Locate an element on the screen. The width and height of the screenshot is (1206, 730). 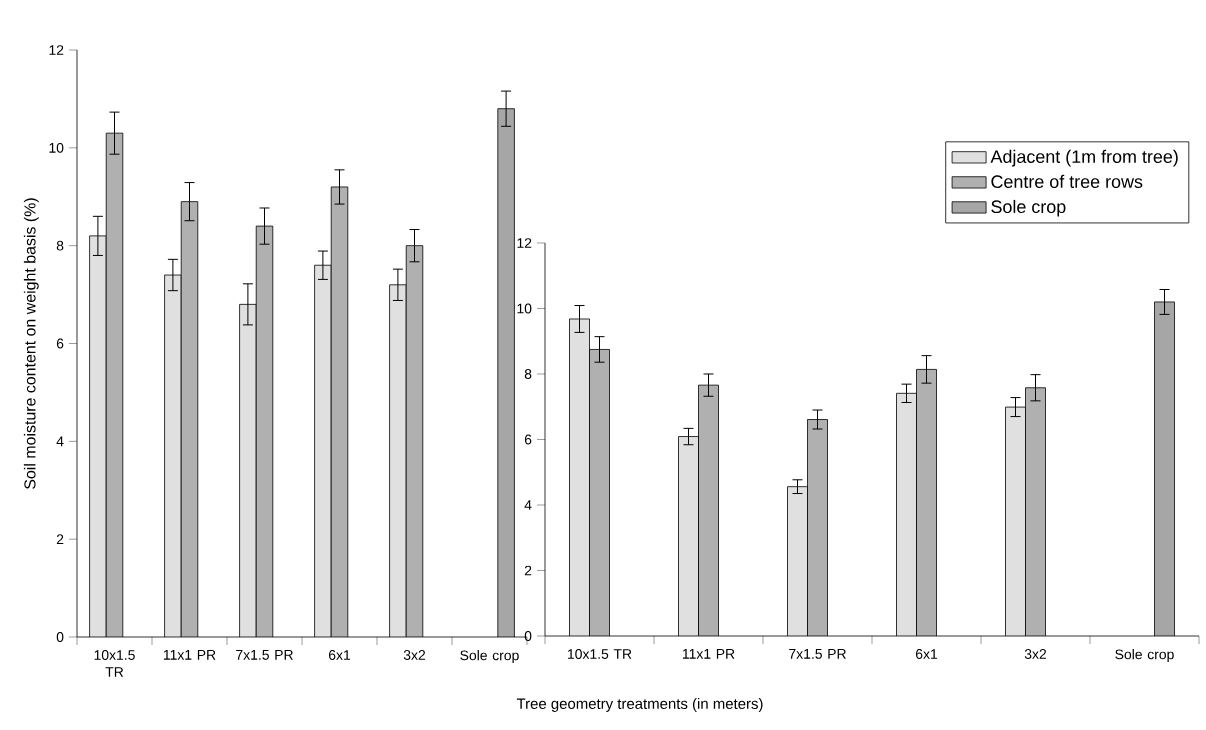
x-axis-title: Tree geometry treatments (in meters) is located at coordinates (639, 705).